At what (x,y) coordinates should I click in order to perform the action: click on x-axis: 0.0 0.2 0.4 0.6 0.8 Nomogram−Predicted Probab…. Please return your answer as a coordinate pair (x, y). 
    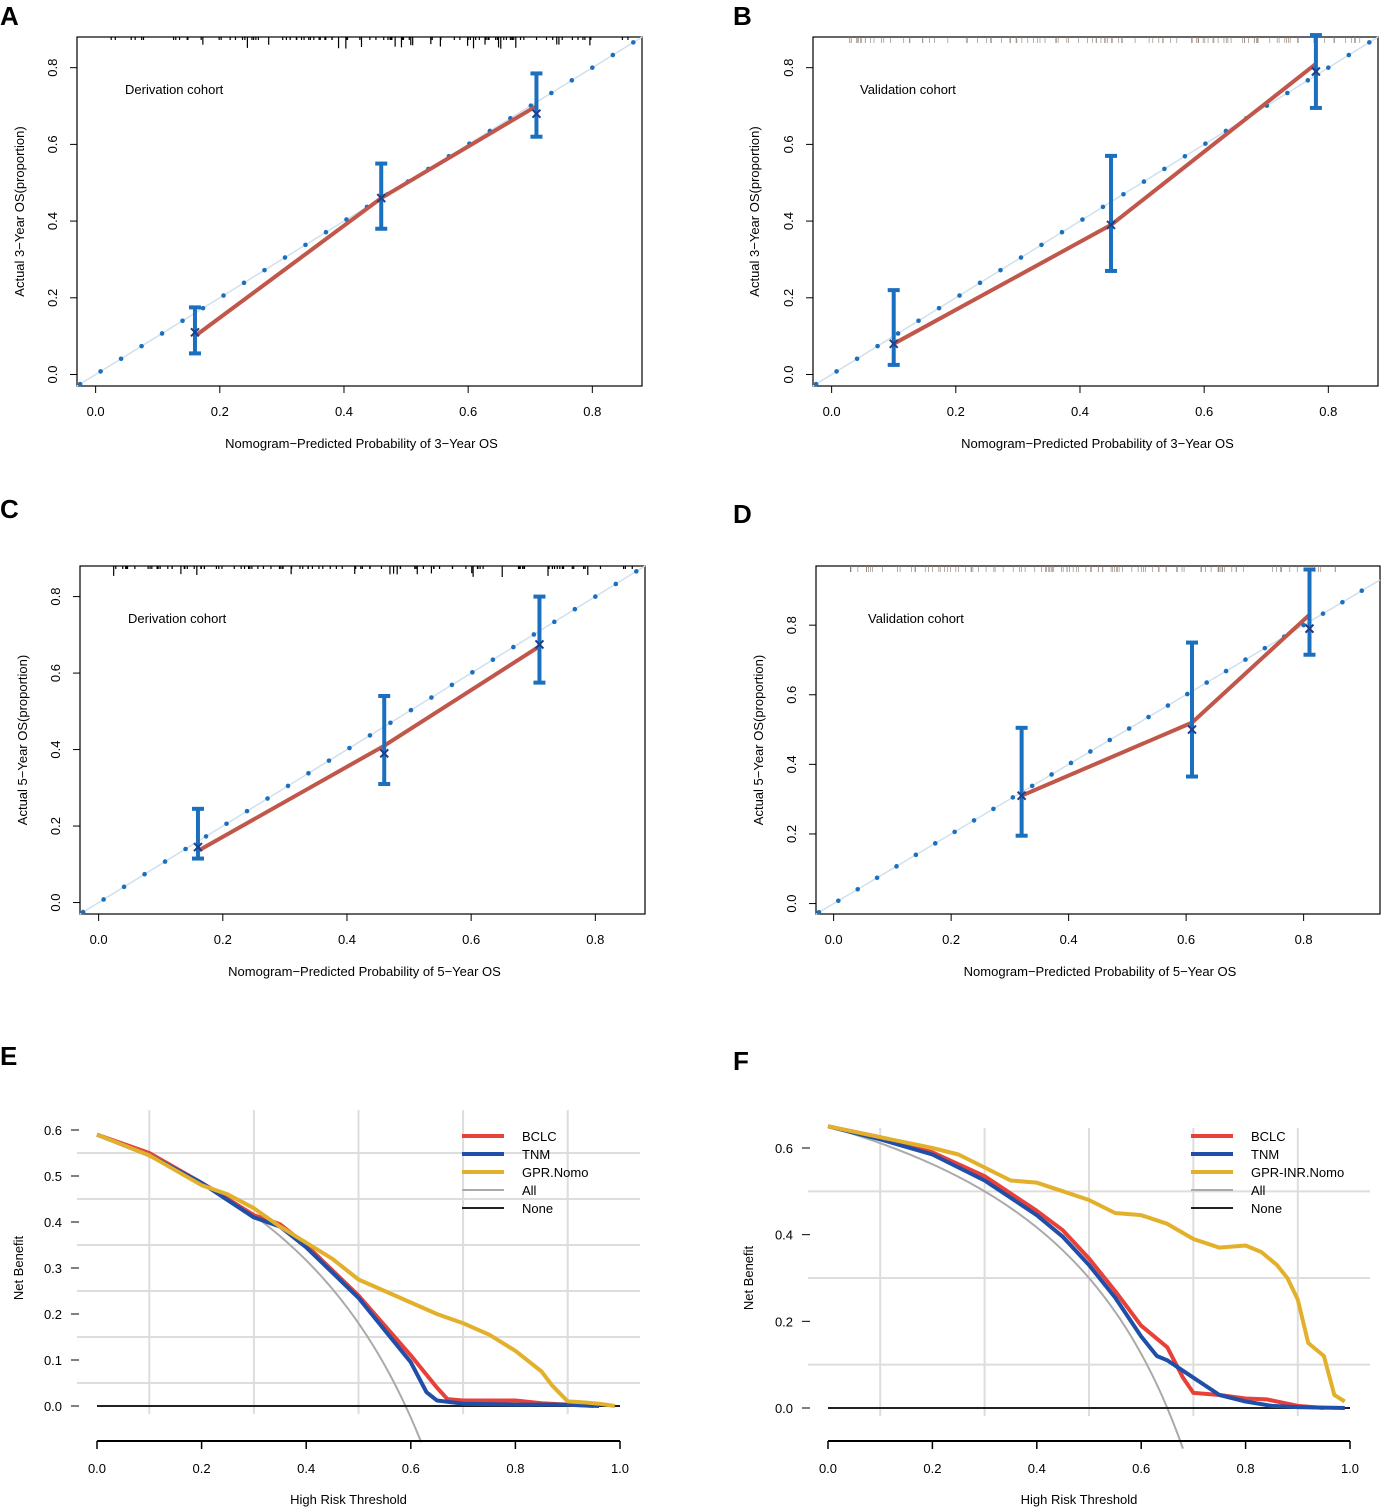
    Looking at the image, I should click on (344, 418).